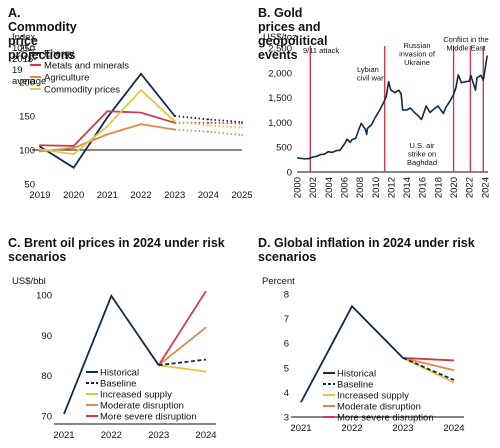  Describe the element at coordinates (286, 393) in the screenshot. I see `y-tick-label: 4` at that location.